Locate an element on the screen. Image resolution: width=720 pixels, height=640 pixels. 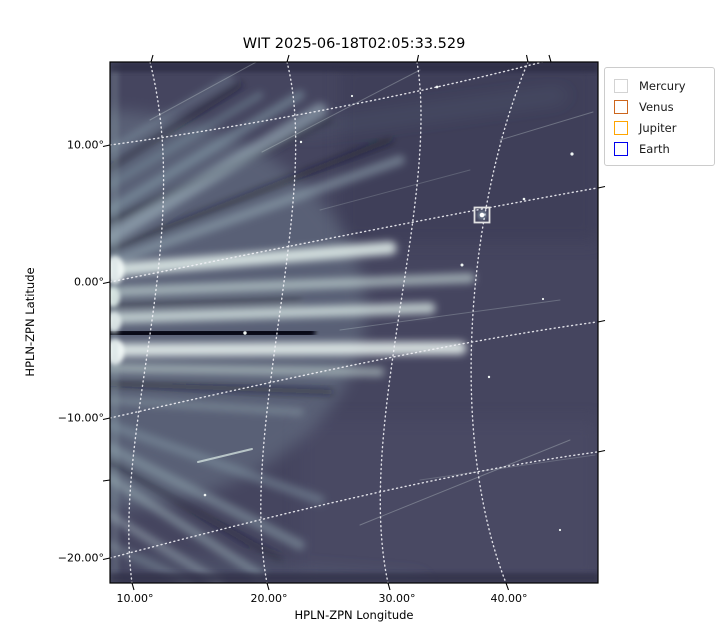
legend: Mercury Venus Jupiter Earth is located at coordinates (659, 116).